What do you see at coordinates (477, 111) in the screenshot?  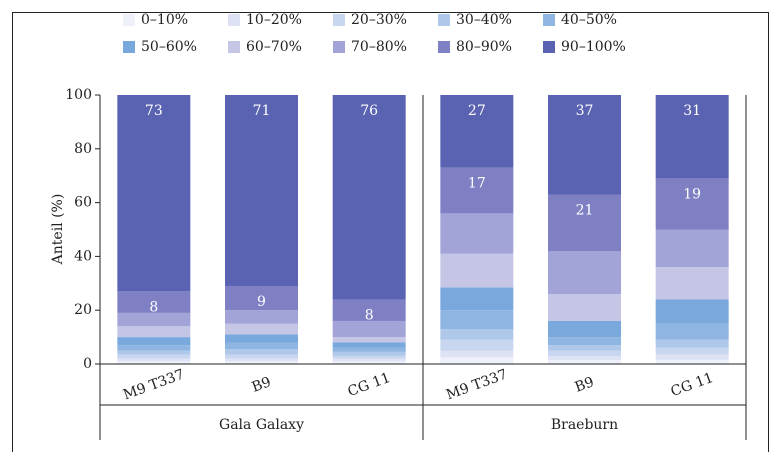 I see `value-label: 27` at bounding box center [477, 111].